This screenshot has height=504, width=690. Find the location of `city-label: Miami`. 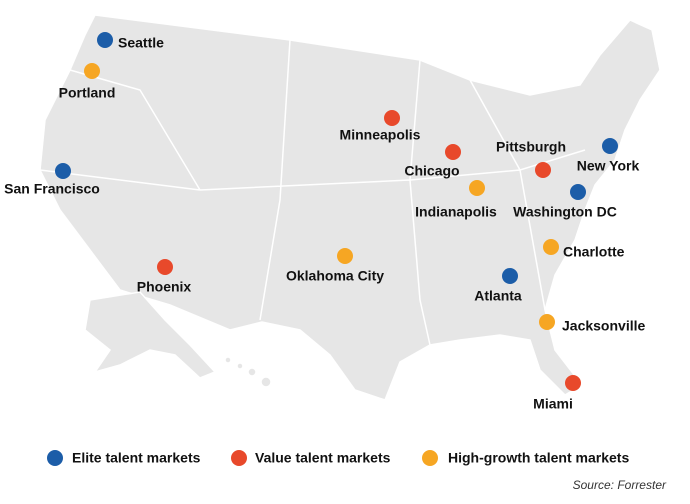

city-label: Miami is located at coordinates (553, 404).